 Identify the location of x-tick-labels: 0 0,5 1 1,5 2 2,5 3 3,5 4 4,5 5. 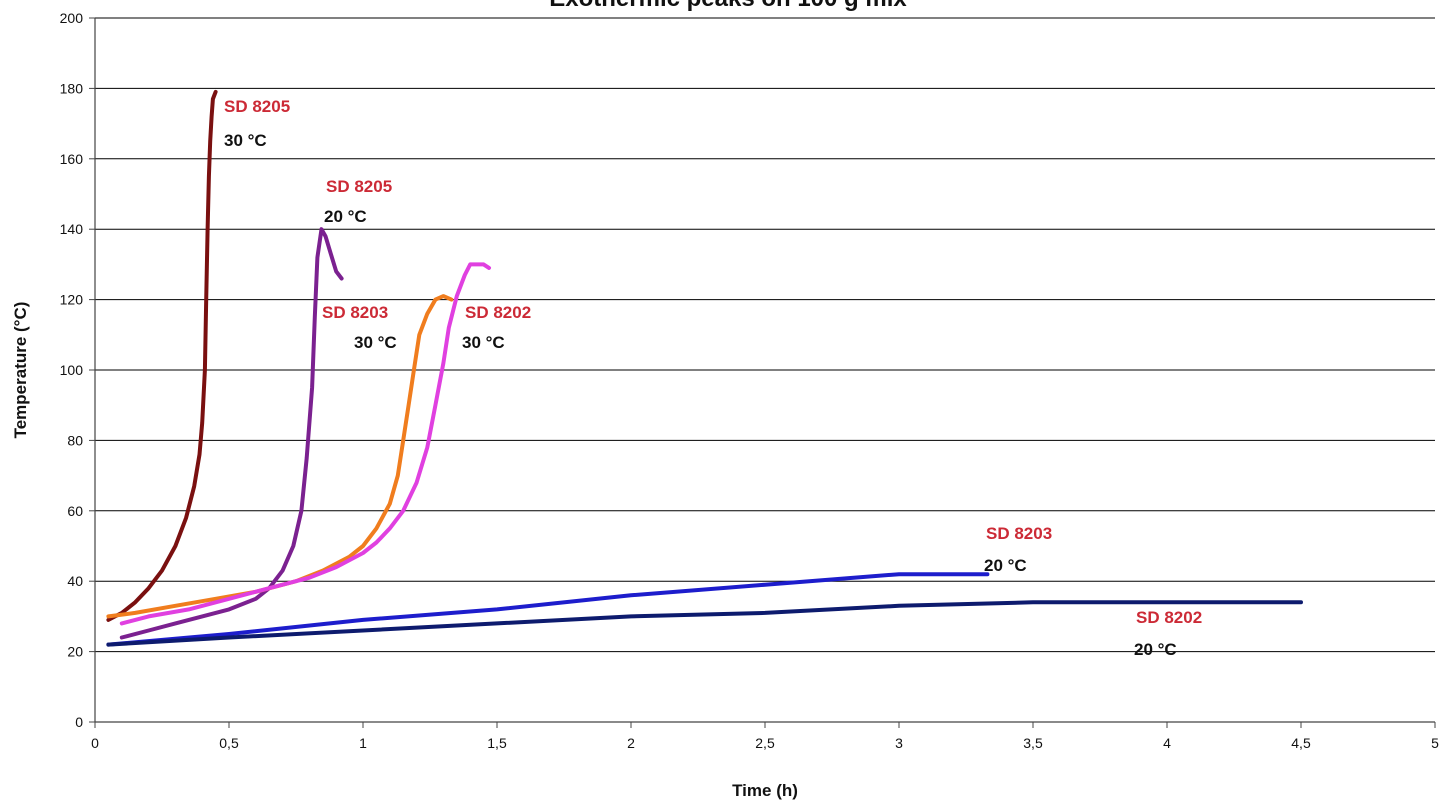
(765, 736).